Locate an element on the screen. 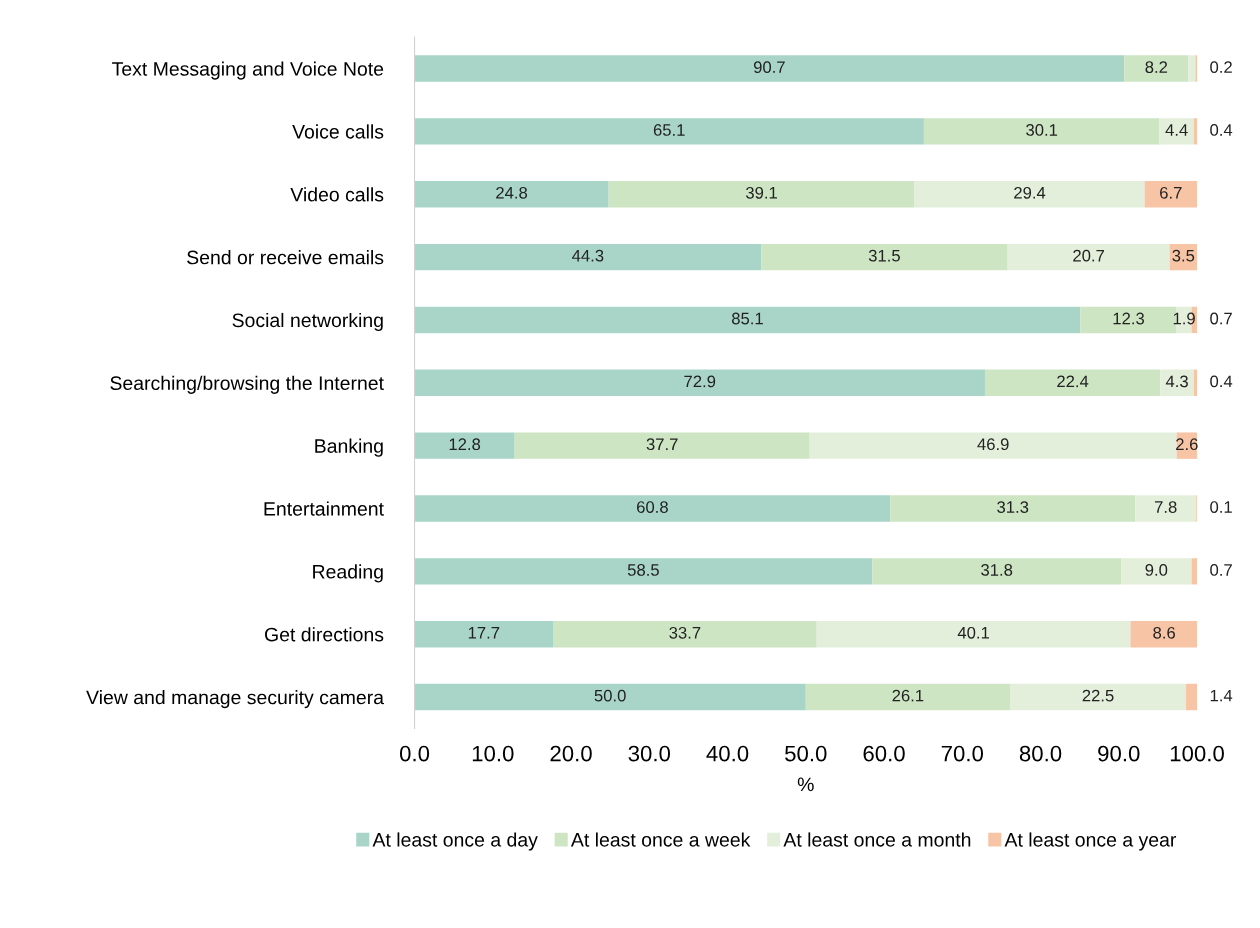  data-label: 44.3 is located at coordinates (588, 255).